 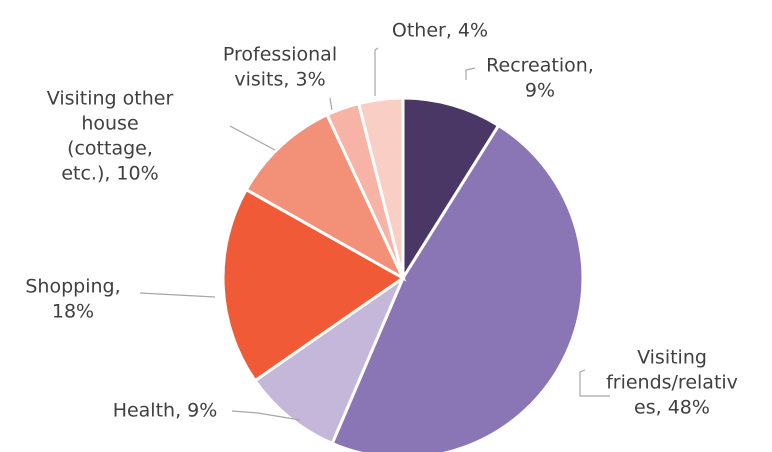 I want to click on data-label: Shopping,, so click(x=72, y=287).